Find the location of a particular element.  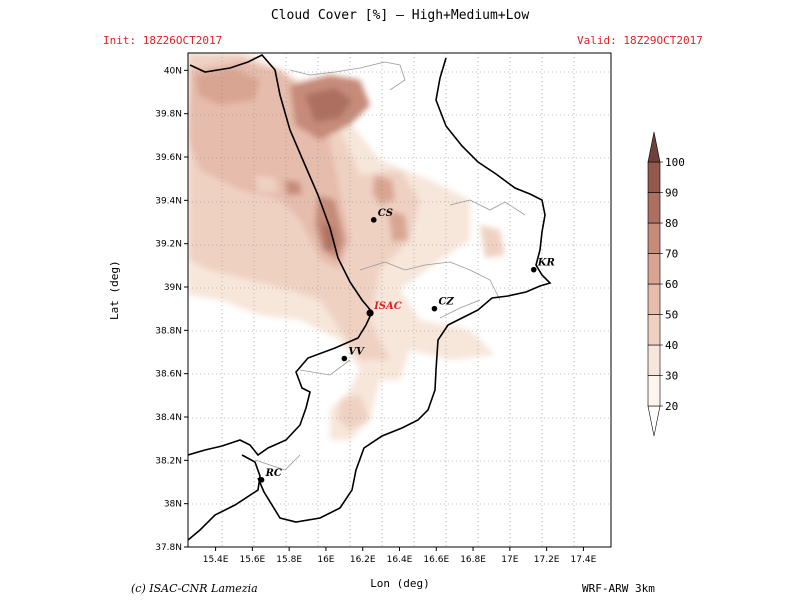

x-tick-label: 17.4E is located at coordinates (584, 560).